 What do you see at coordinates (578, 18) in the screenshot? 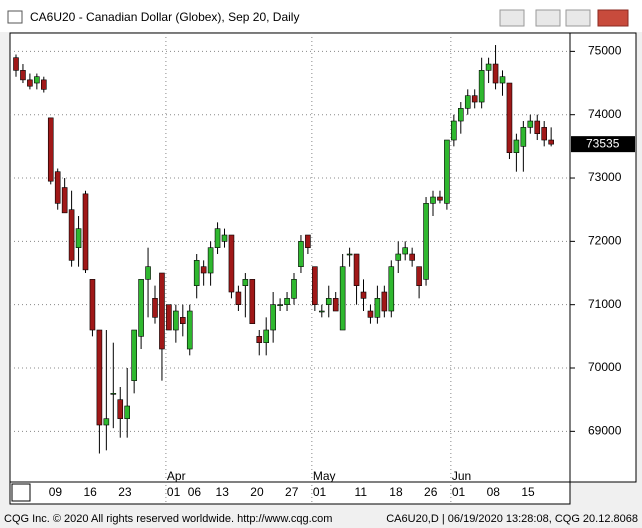
I see `maximize-button` at bounding box center [578, 18].